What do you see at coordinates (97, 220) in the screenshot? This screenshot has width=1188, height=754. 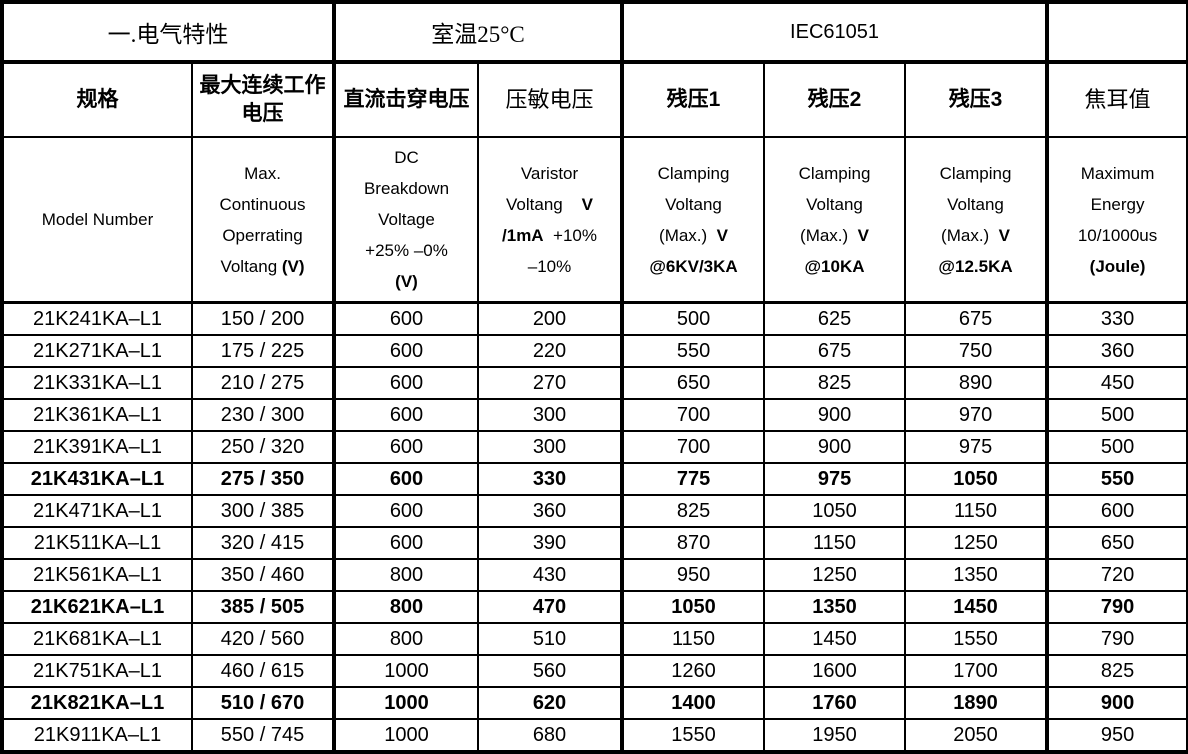 I see `en-header-cell-0: Model Number` at bounding box center [97, 220].